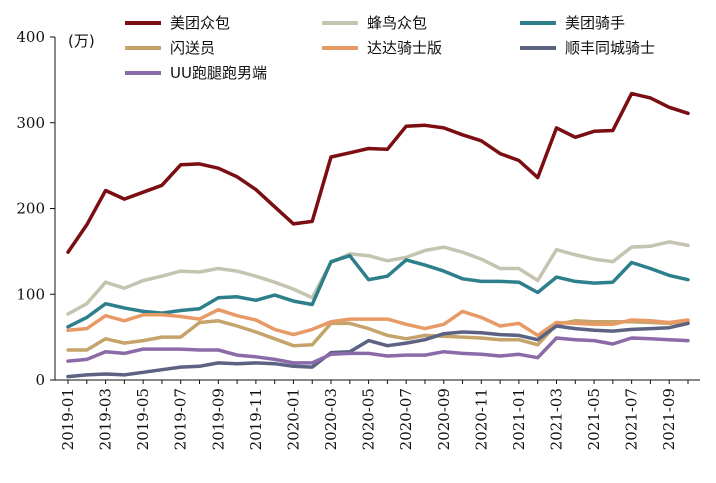 Image resolution: width=716 pixels, height=483 pixels. What do you see at coordinates (406, 419) in the screenshot?
I see `x-tick-label: 2020-07` at bounding box center [406, 419].